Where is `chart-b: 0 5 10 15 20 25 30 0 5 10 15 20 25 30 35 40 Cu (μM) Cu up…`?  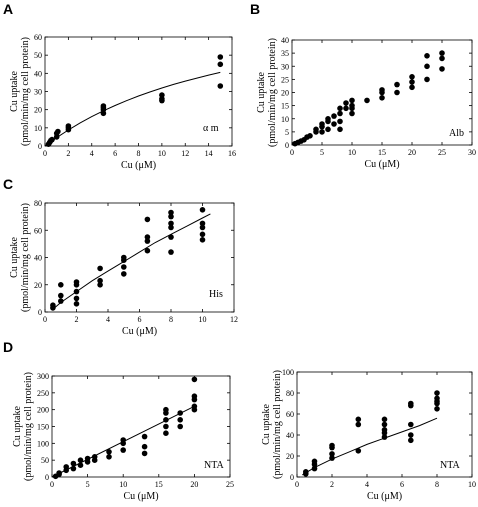
chart-b: 0 5 10 15 20 25 30 0 5 10 15 20 25 30 35 40 Cu (μM) Cu up… is located at coordinates (366, 103).